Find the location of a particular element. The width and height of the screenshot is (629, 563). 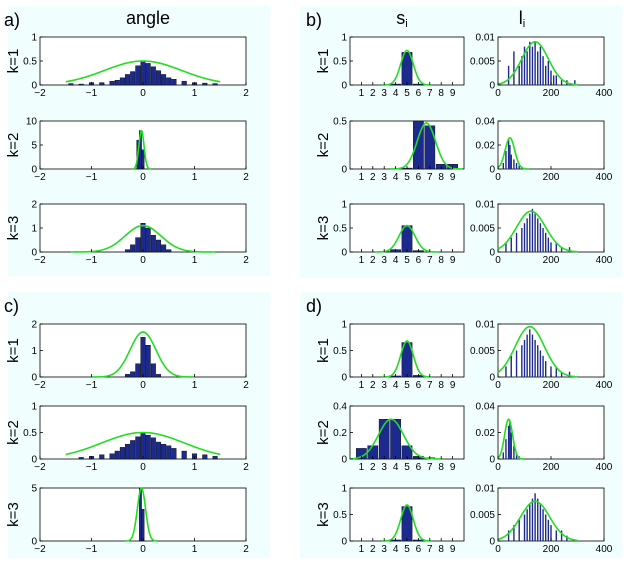

subplot-d-16: 0 200 400 0 0.02 0.04 is located at coordinates (544, 438).